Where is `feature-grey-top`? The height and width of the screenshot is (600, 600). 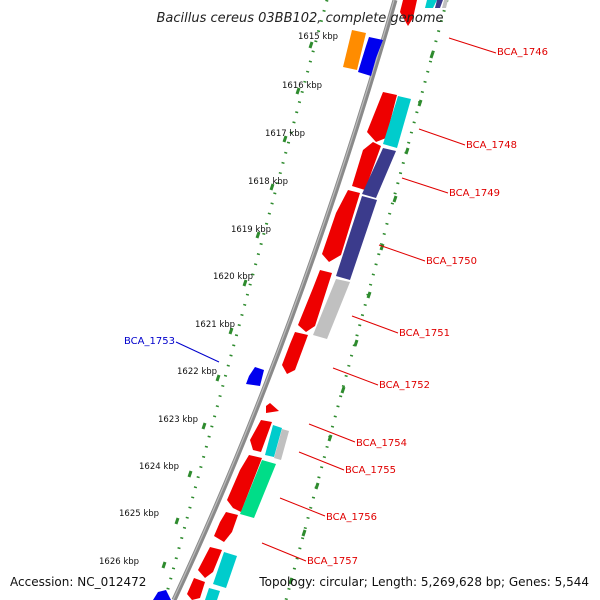 feature-grey-top is located at coordinates (445, 4).